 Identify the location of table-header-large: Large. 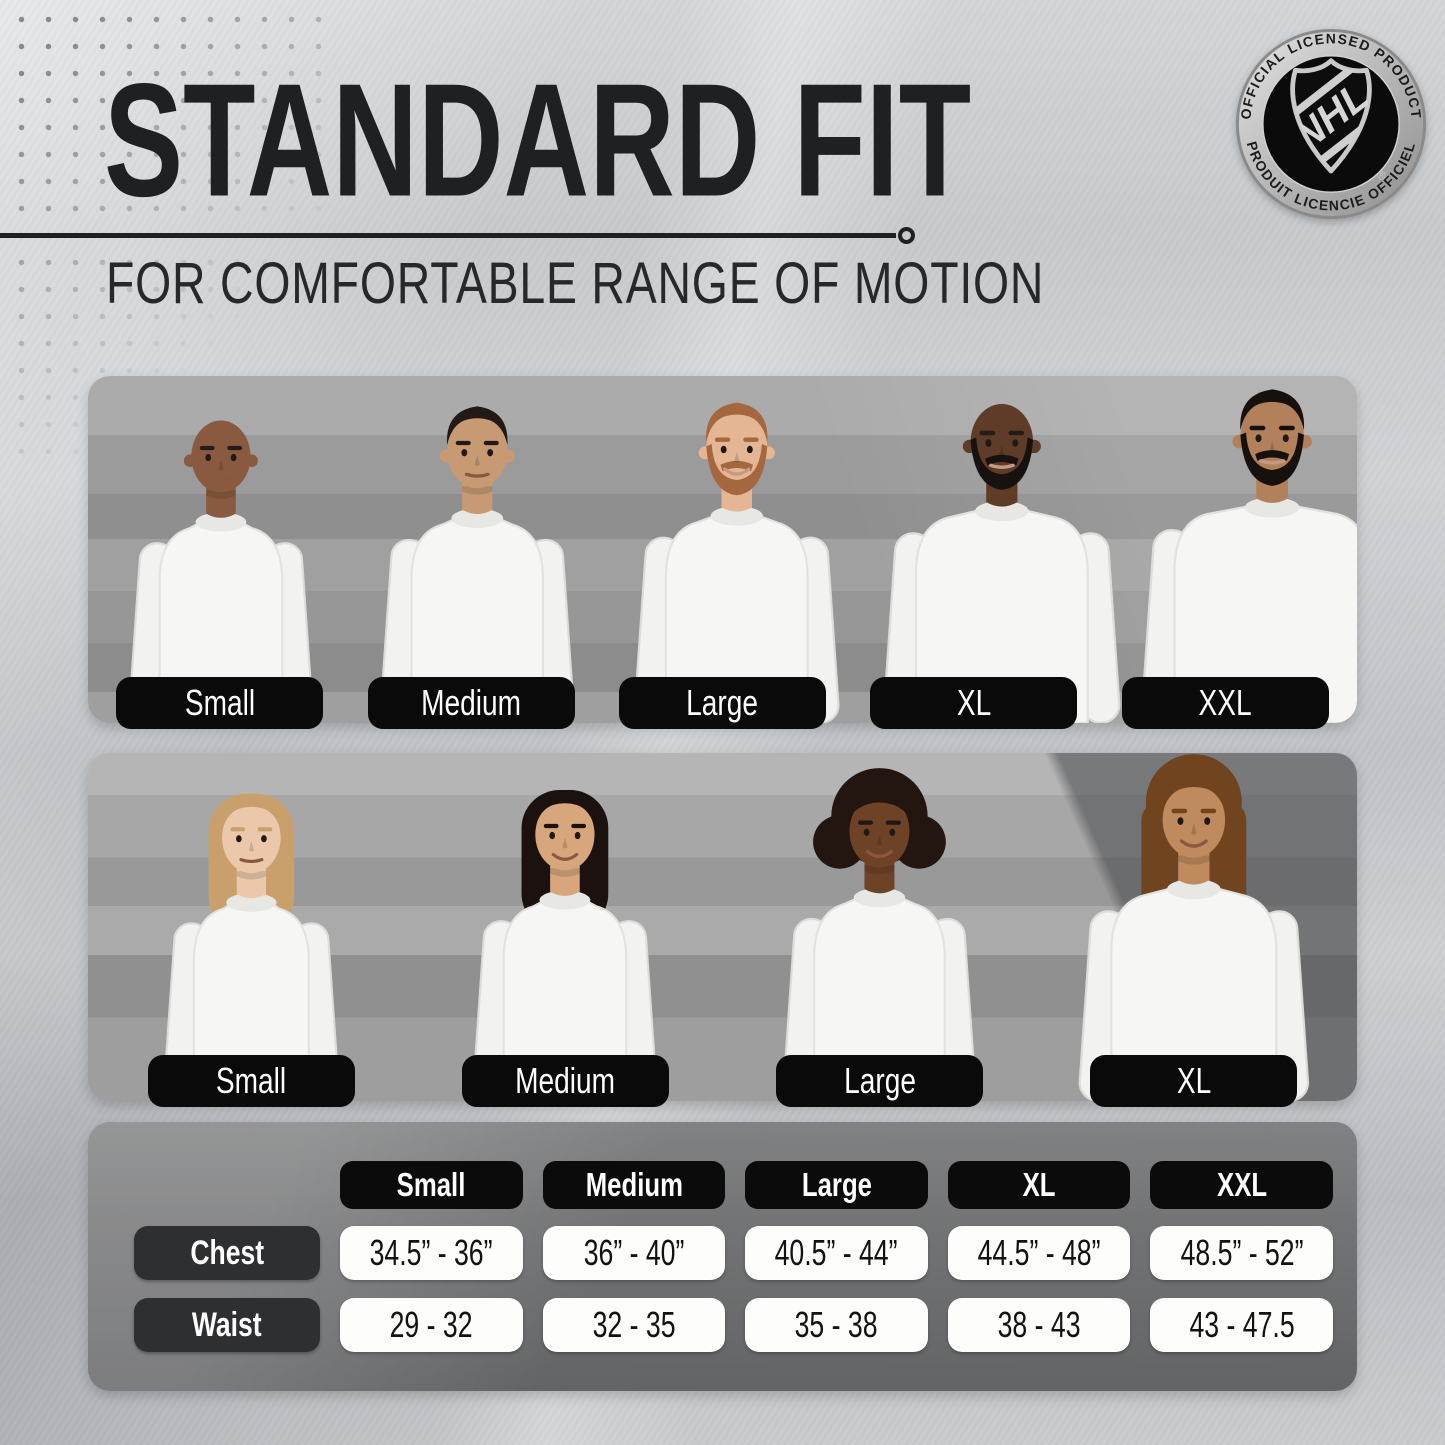
(836, 1184).